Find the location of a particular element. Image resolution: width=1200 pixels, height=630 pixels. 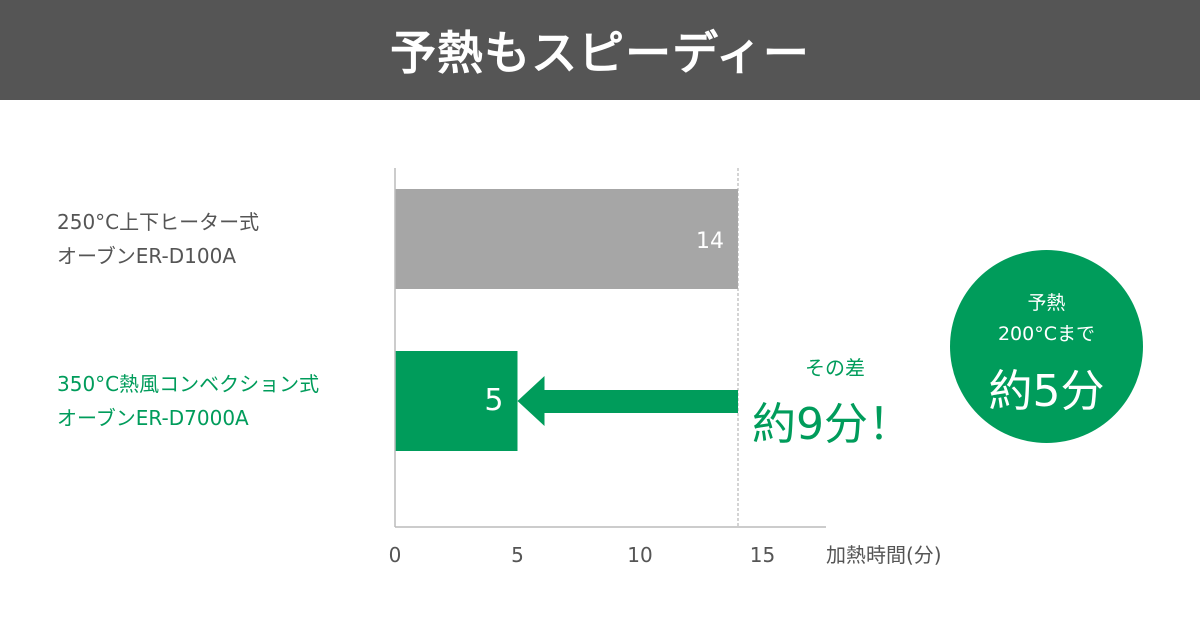

x-tick-label-1: 5 is located at coordinates (517, 555).